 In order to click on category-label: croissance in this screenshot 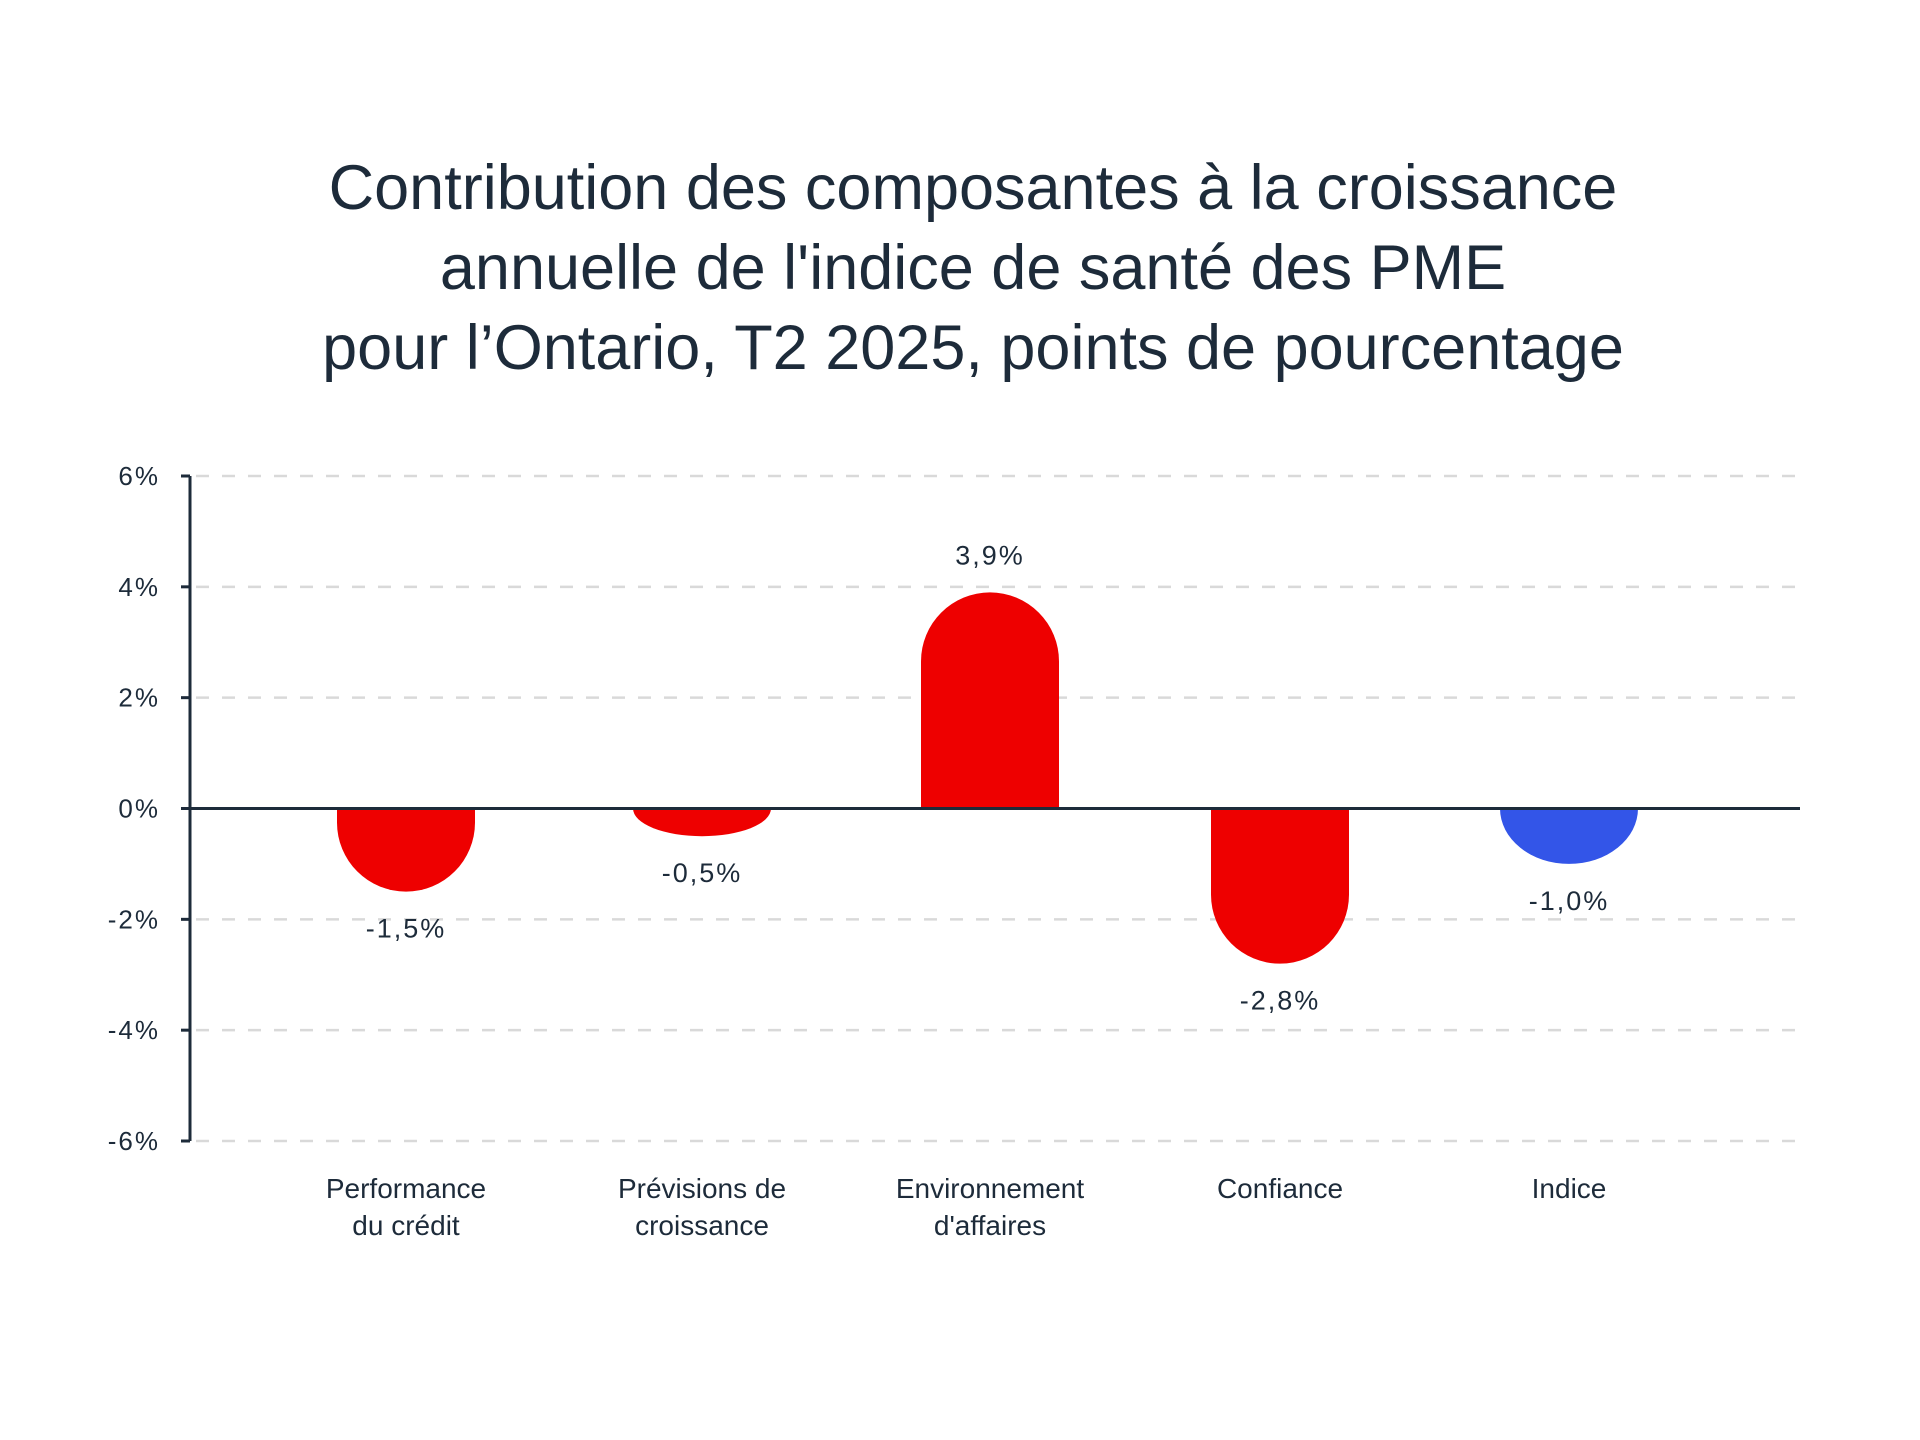, I will do `click(702, 1225)`.